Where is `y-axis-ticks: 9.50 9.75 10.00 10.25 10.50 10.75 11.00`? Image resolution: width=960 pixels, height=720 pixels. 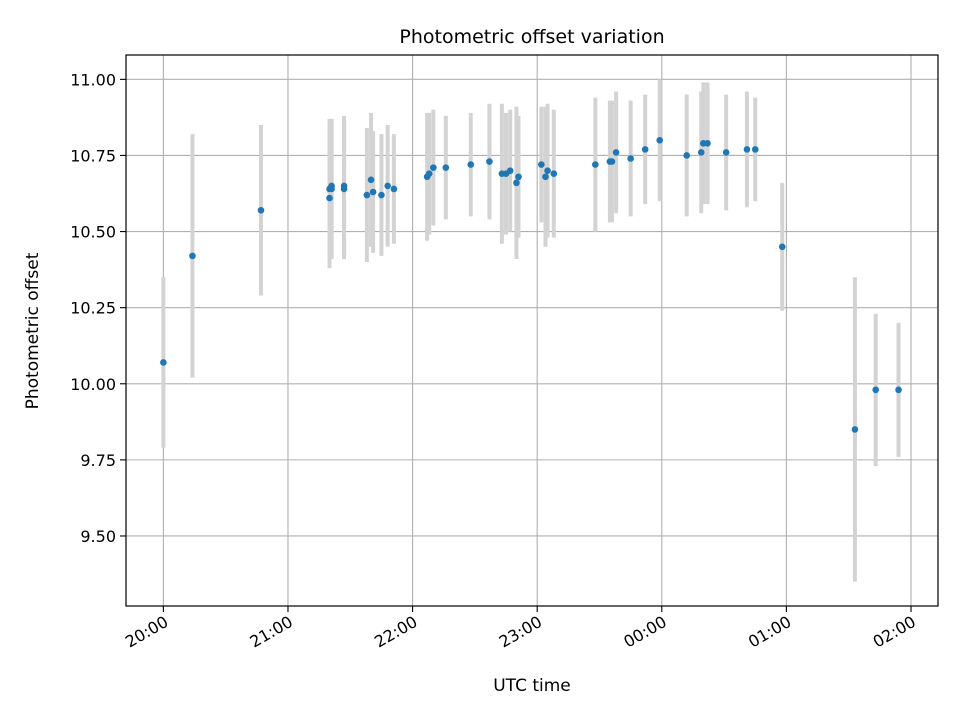 y-axis-ticks: 9.50 9.75 10.00 10.25 10.50 10.75 11.00 is located at coordinates (98, 308).